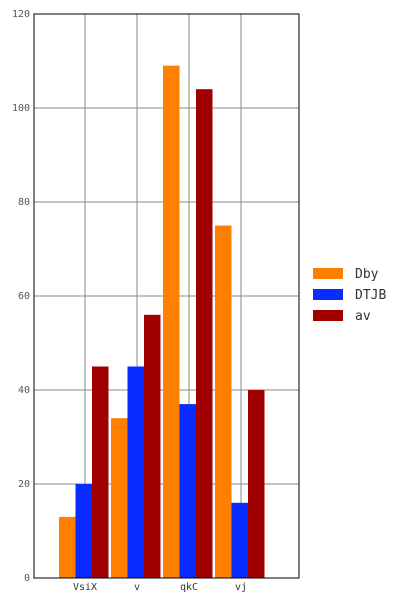  I want to click on bar-av-qkC, so click(204, 333).